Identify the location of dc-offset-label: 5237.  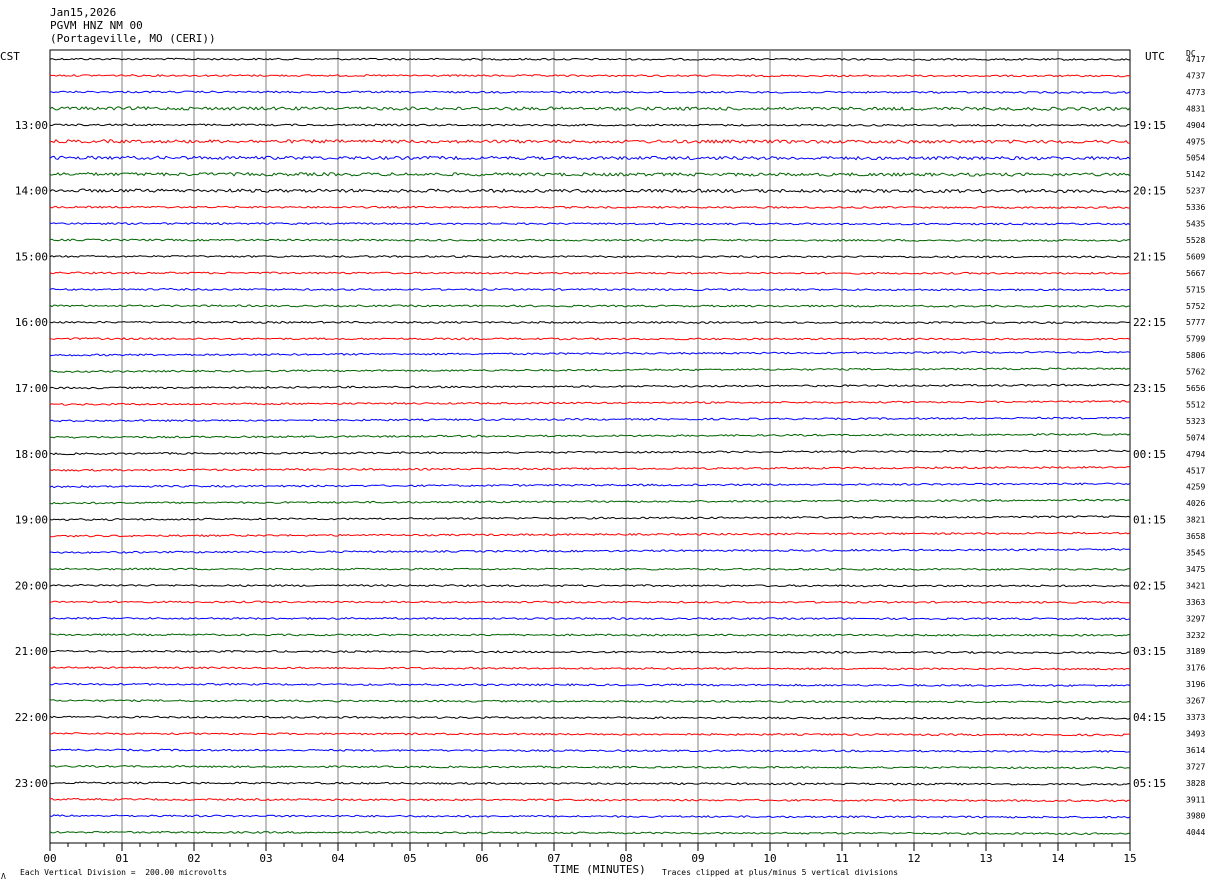
(1195, 191).